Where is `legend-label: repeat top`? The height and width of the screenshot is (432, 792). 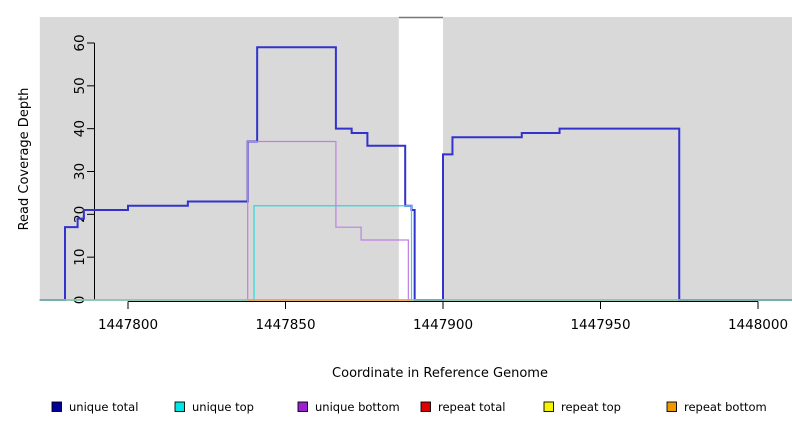 legend-label: repeat top is located at coordinates (591, 407).